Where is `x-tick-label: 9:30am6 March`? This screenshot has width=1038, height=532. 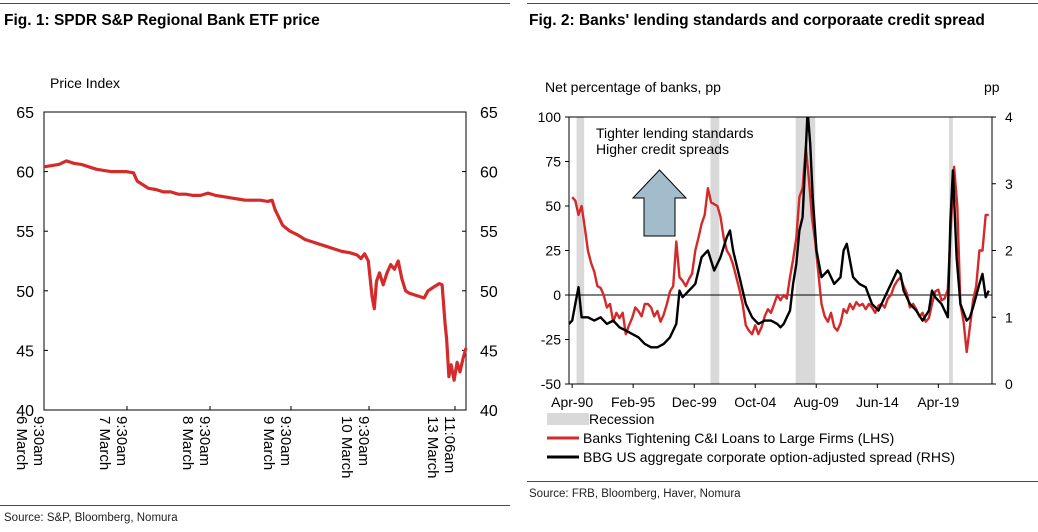 x-tick-label: 9:30am6 March is located at coordinates (30, 443).